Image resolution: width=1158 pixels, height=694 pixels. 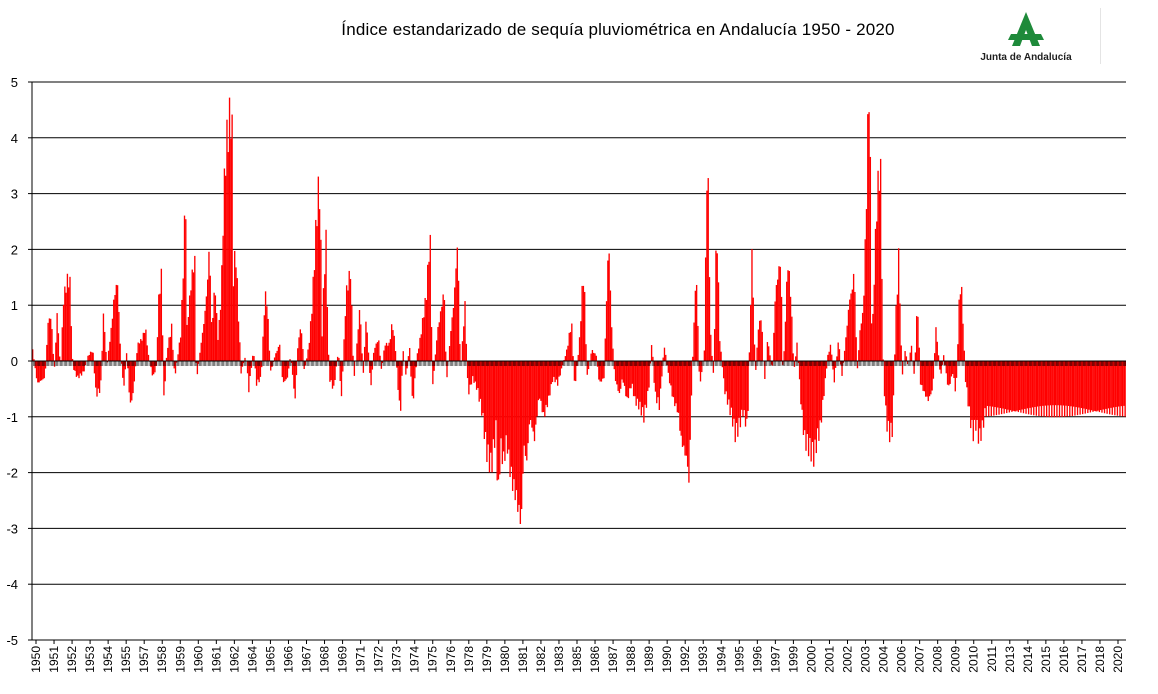 What do you see at coordinates (739, 659) in the screenshot?
I see `x-tick-label: 1995` at bounding box center [739, 659].